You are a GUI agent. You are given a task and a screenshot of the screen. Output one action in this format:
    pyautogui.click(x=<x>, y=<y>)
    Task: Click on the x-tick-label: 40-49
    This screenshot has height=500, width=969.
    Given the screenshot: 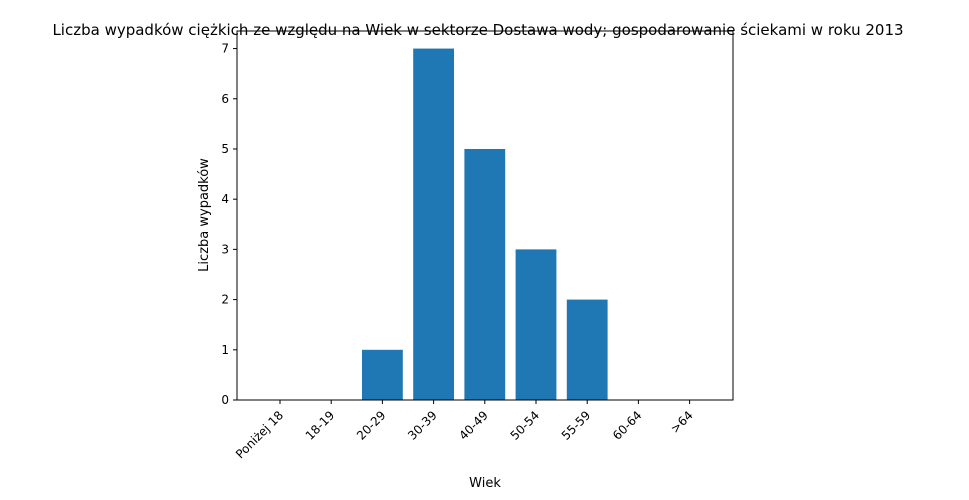 What is the action you would take?
    pyautogui.click(x=473, y=425)
    